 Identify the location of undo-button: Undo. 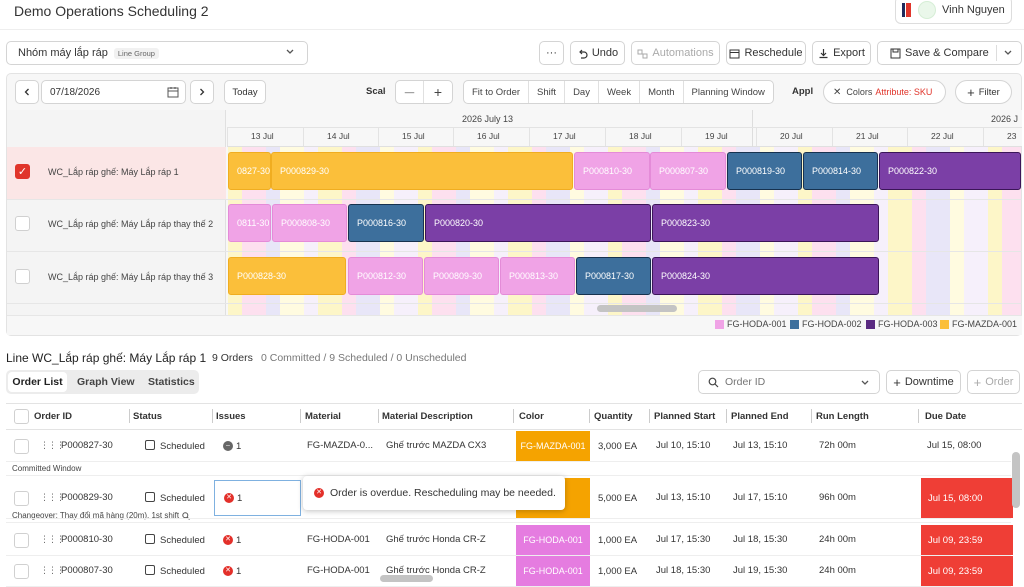
(597, 53).